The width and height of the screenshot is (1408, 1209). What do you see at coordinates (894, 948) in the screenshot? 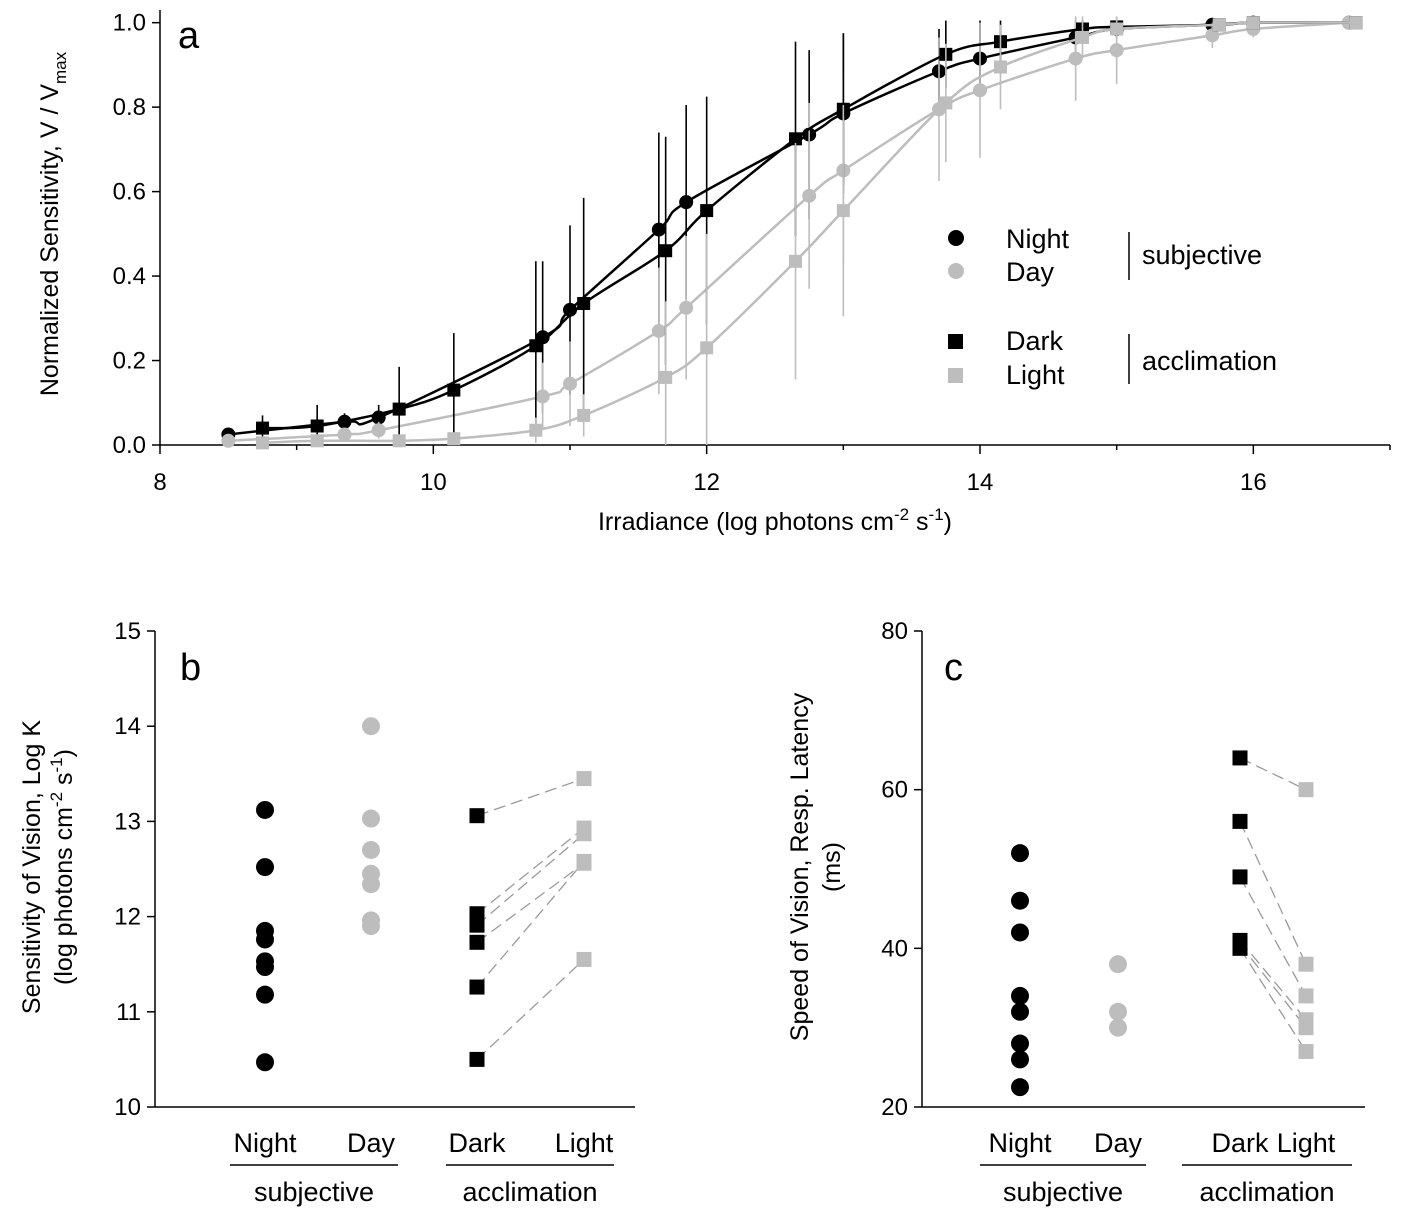
I see `panel-c-y-tick-label: 40` at bounding box center [894, 948].